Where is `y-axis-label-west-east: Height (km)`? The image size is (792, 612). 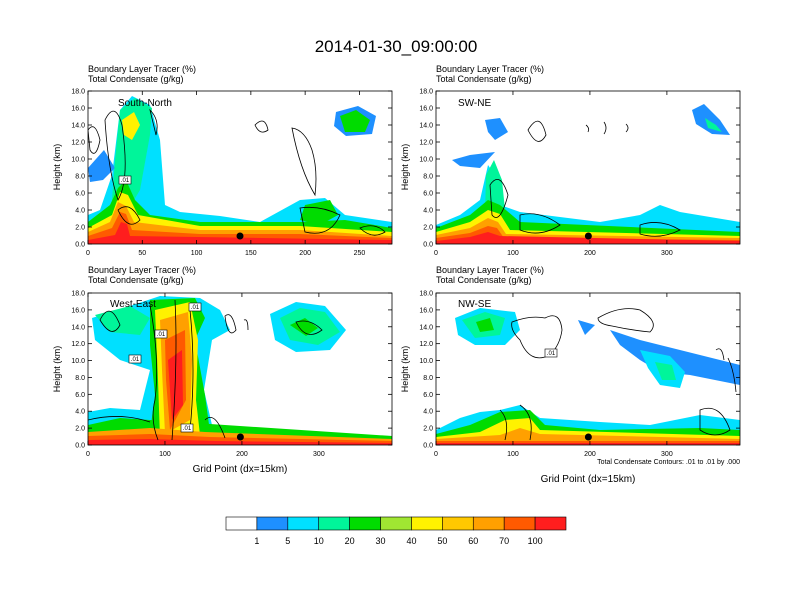 y-axis-label-west-east: Height (km) is located at coordinates (57, 369).